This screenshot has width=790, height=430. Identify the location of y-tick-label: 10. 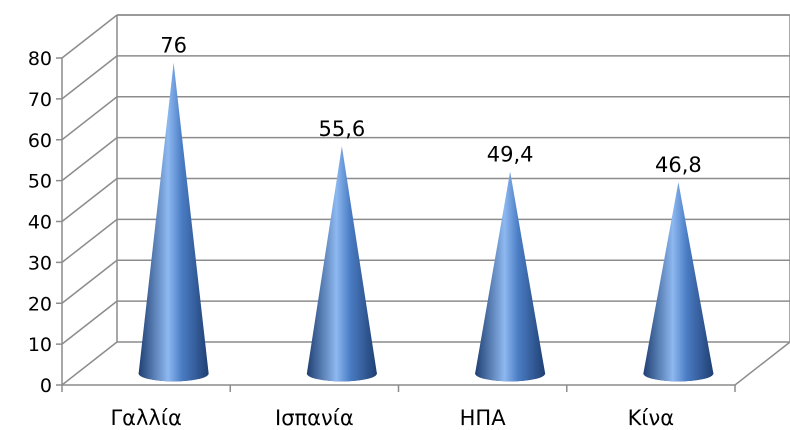
(40, 345).